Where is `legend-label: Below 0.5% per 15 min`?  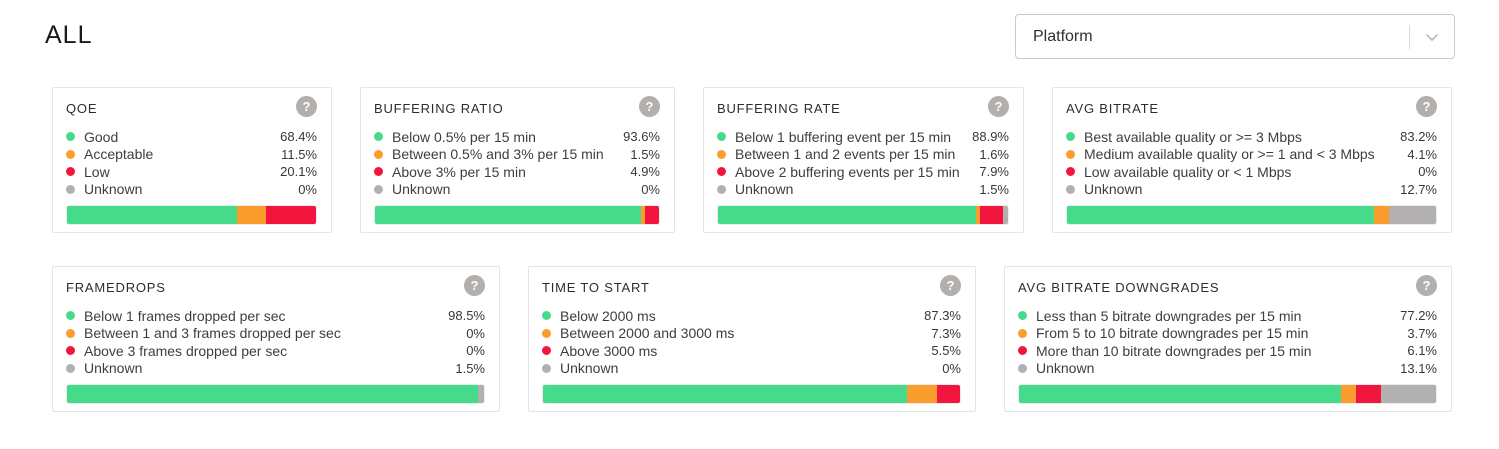 legend-label: Below 0.5% per 15 min is located at coordinates (464, 136).